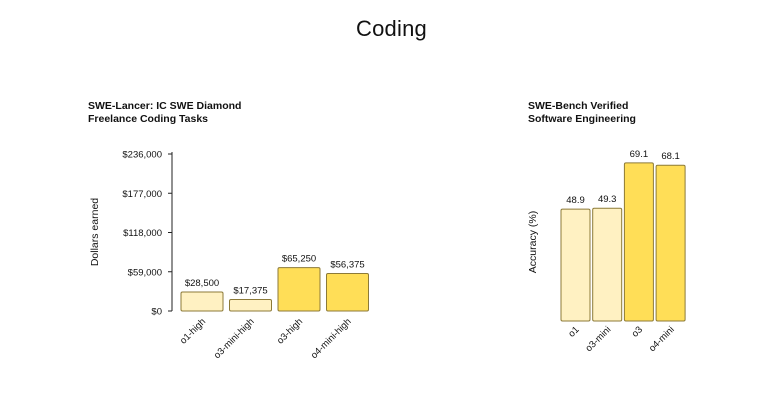  I want to click on chart-title-line-1: SWE-Lancer: IC SWE Diamond, so click(165, 106).